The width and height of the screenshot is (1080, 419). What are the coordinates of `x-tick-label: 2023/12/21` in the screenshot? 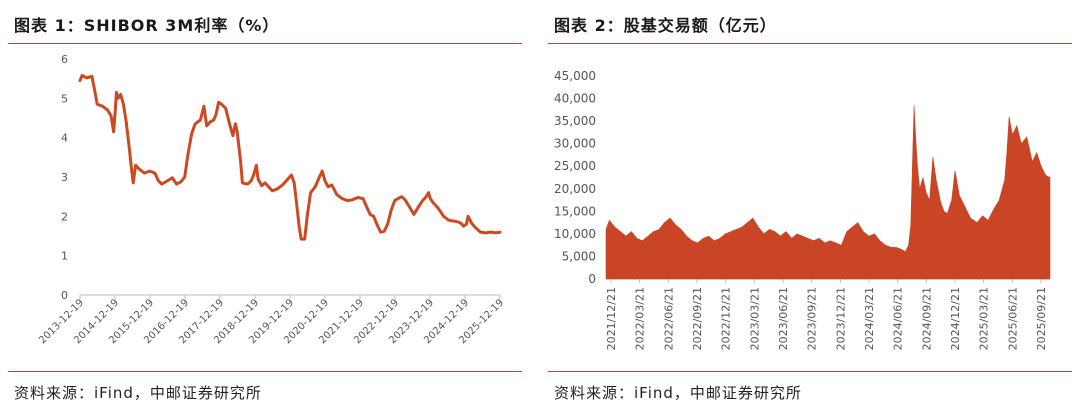 It's located at (840, 318).